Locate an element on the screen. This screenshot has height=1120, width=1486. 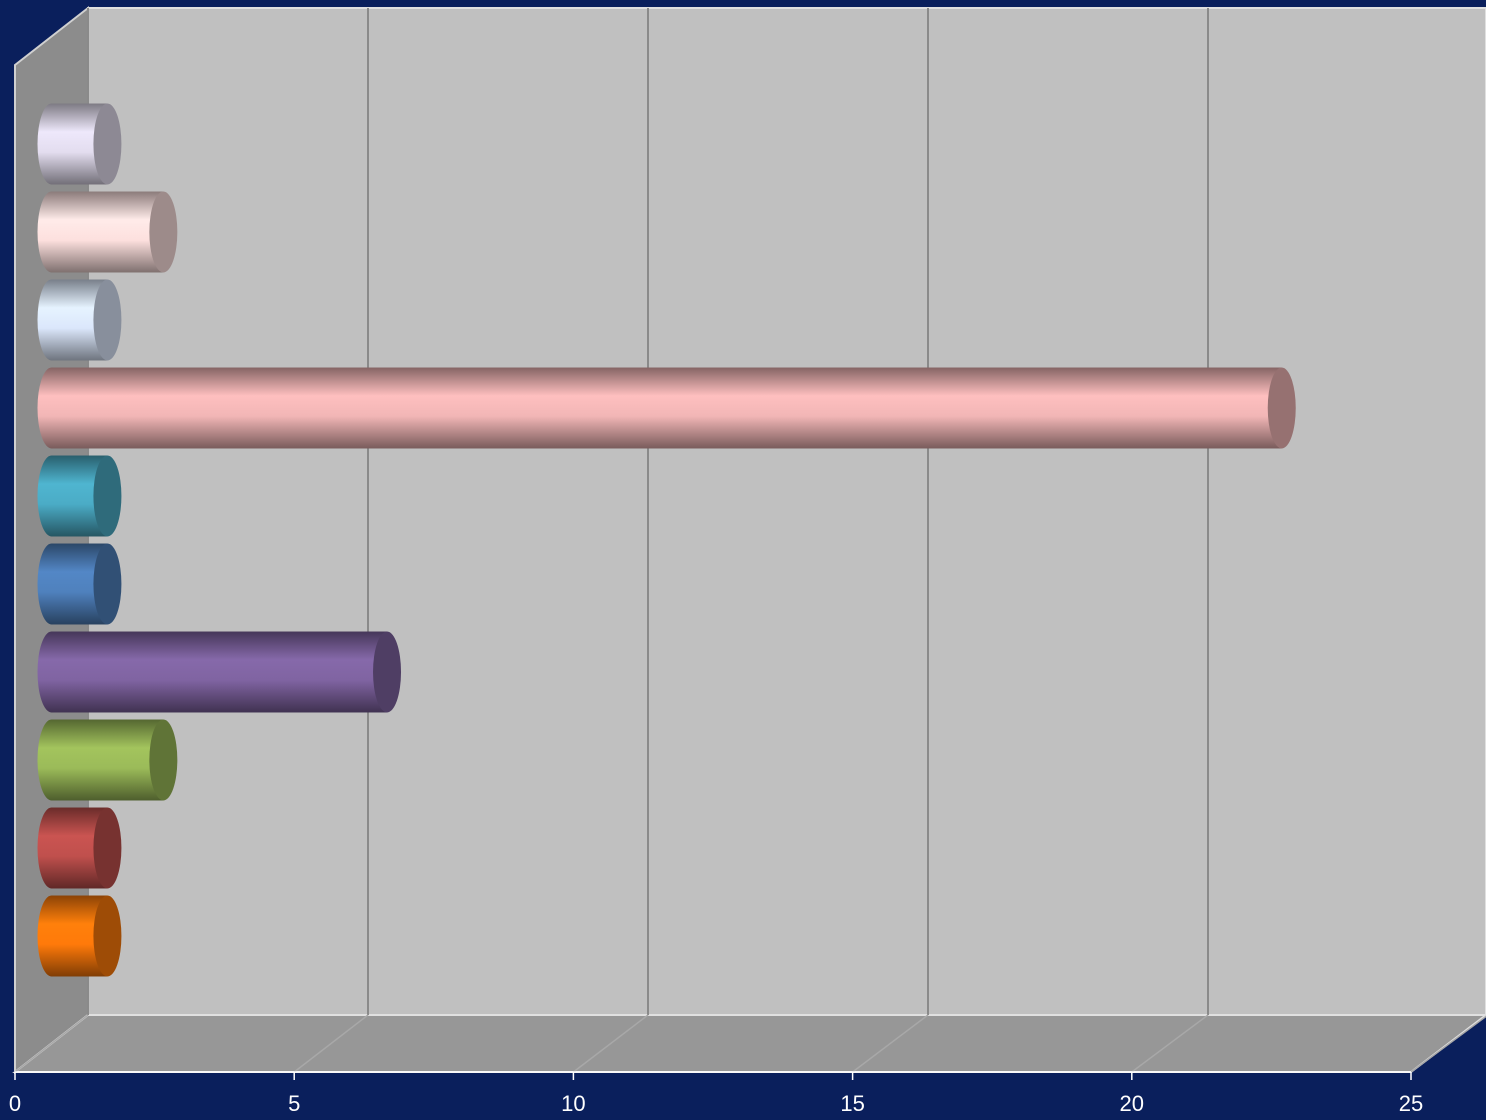
x-tick-label: 0 is located at coordinates (15, 1103).